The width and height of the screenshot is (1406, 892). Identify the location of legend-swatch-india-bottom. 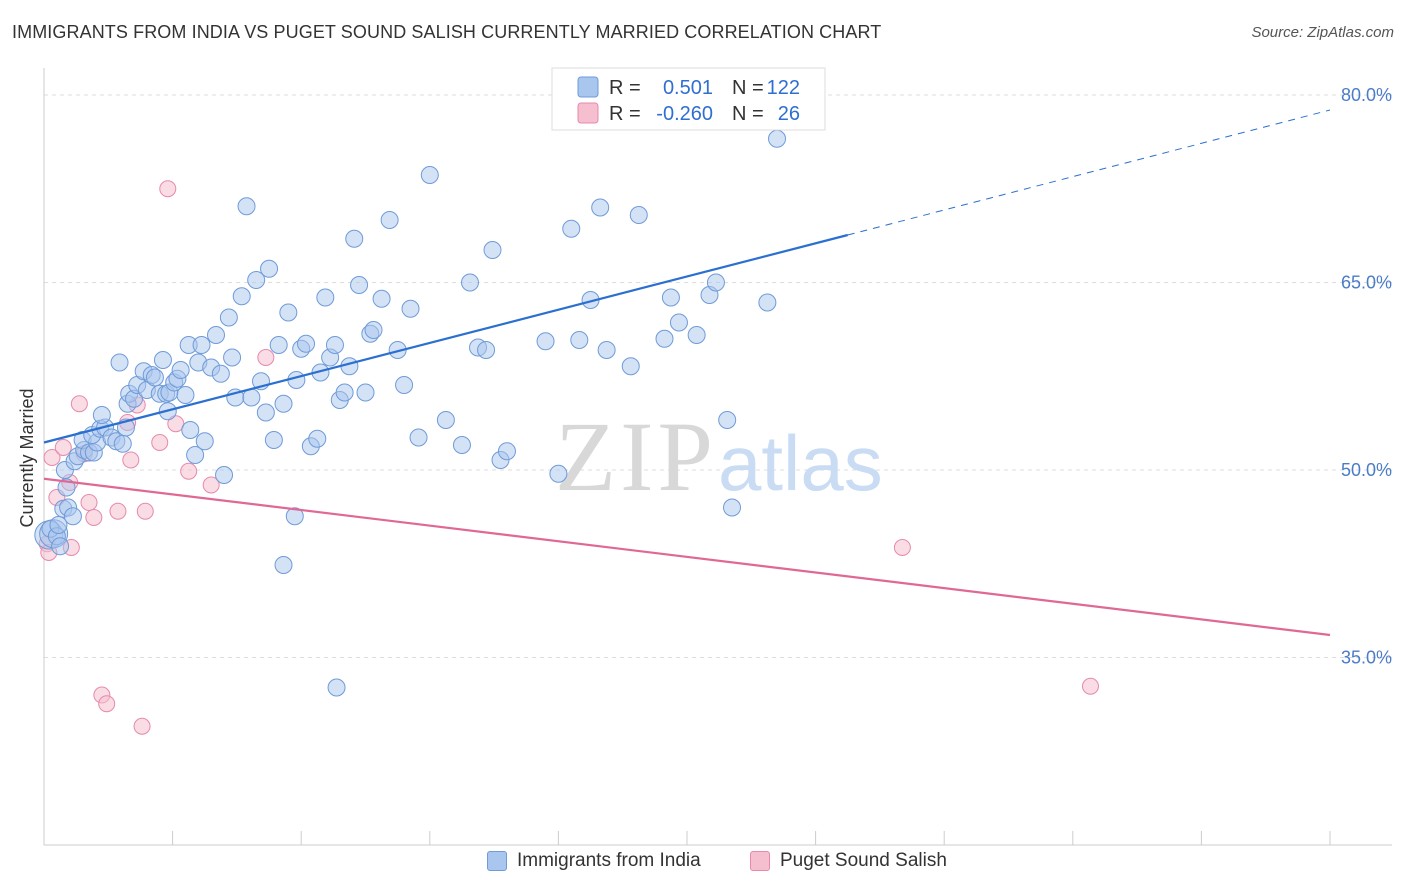
(497, 861).